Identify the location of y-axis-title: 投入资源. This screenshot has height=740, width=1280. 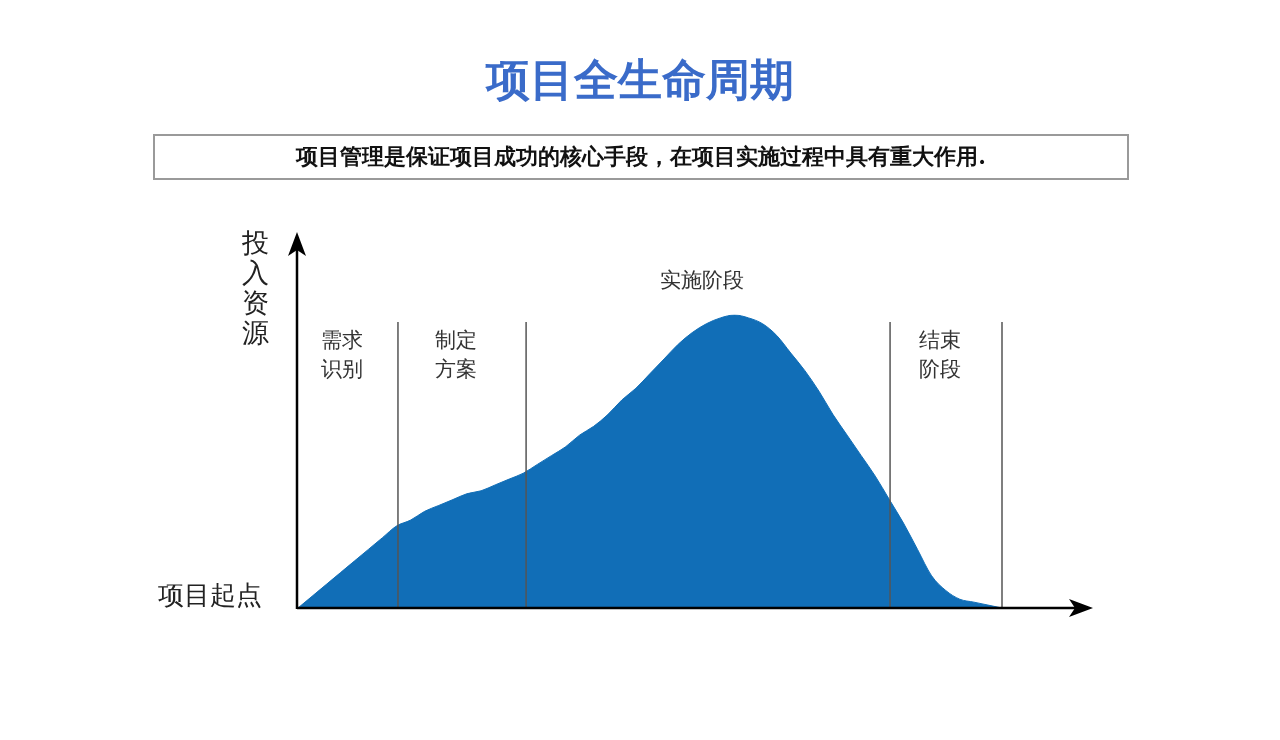
(254, 288).